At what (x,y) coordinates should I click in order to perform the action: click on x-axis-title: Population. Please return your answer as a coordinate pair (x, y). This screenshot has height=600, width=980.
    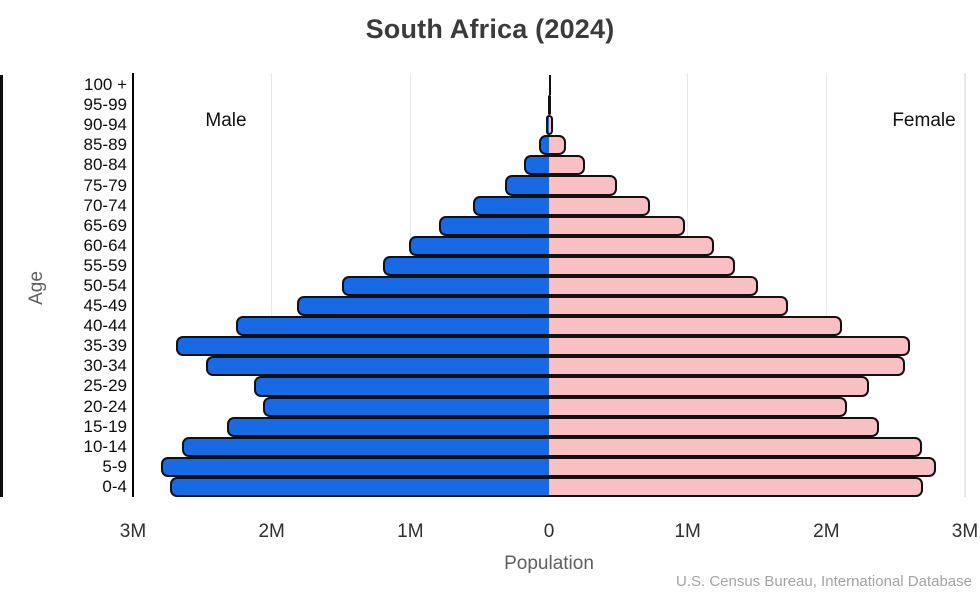
    Looking at the image, I should click on (549, 563).